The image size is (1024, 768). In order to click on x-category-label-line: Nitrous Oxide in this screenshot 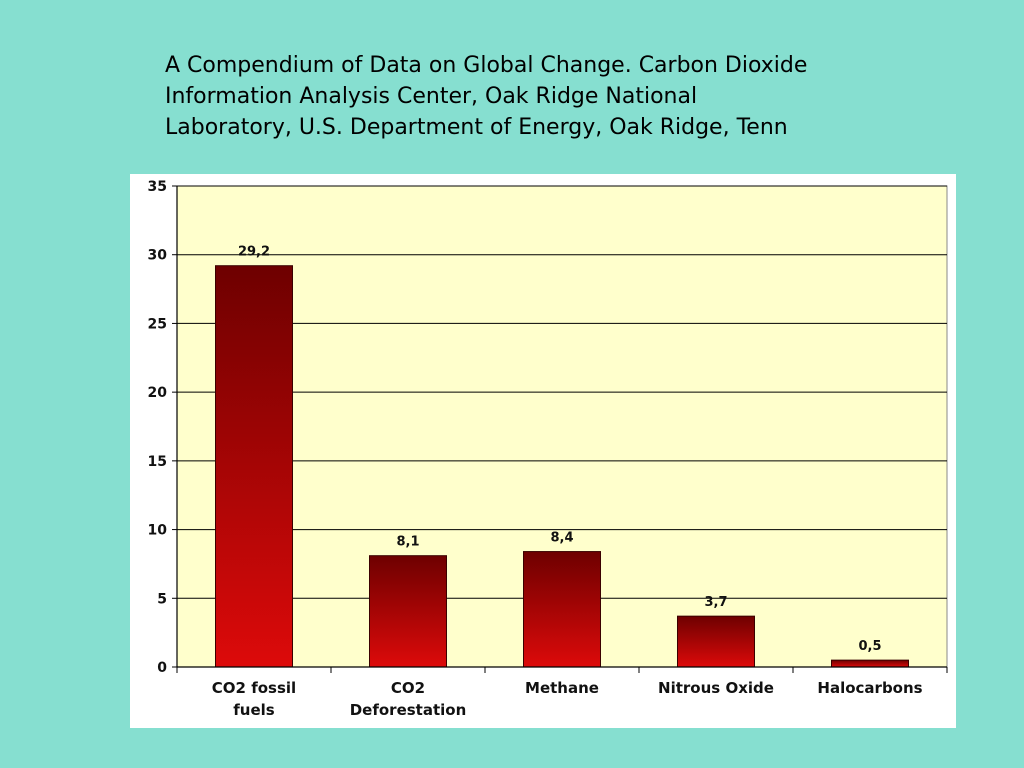, I will do `click(716, 688)`.